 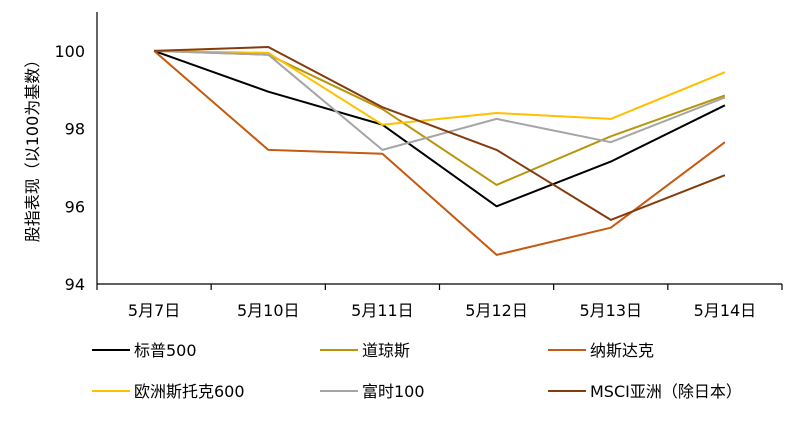 I want to click on legend-item: 道琼斯, so click(x=365, y=350).